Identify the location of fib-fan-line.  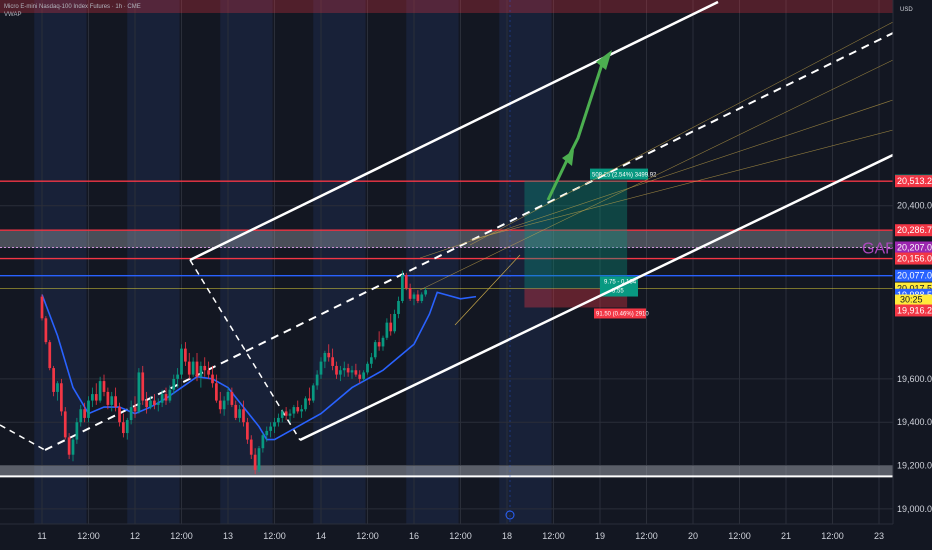
(656, 179).